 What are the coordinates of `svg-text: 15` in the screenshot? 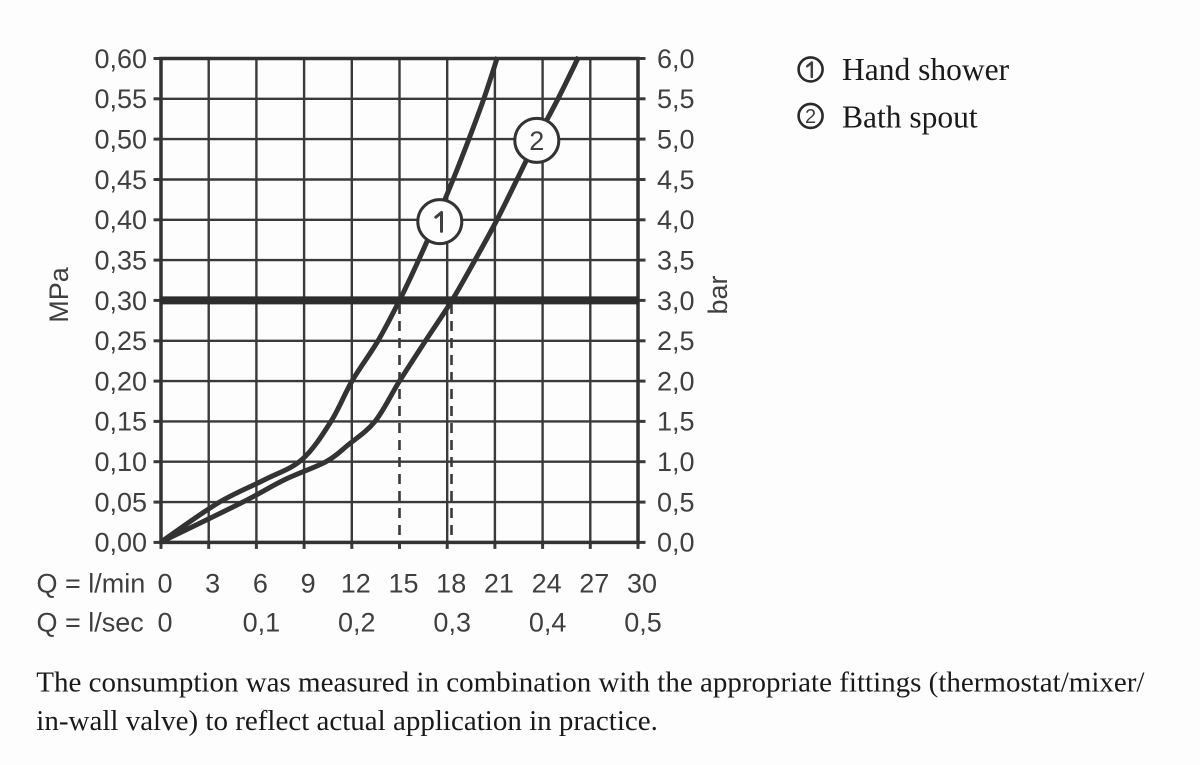 It's located at (403, 584).